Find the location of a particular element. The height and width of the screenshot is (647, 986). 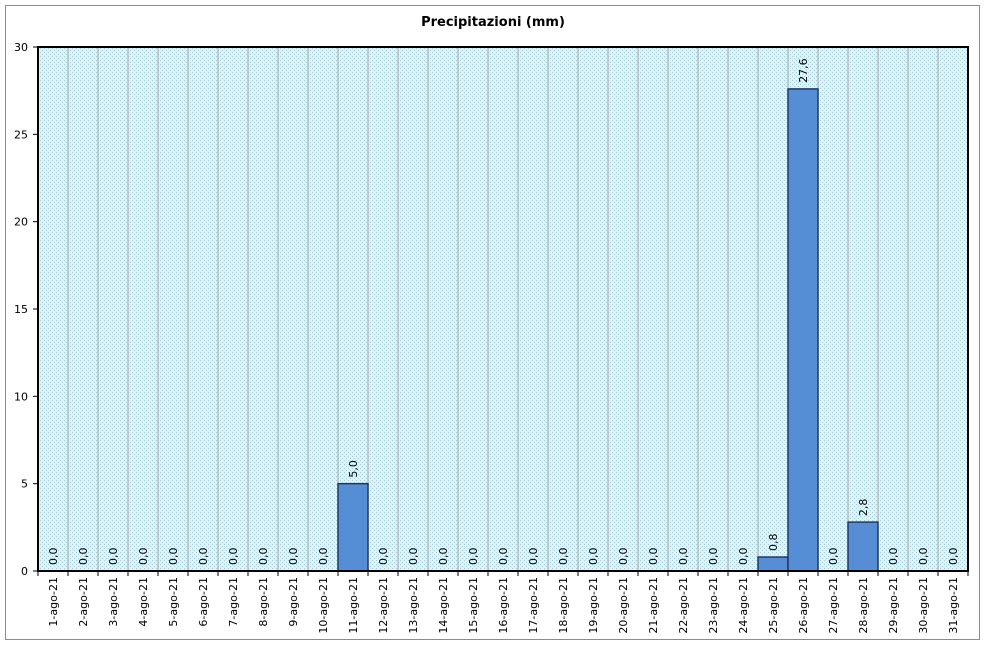

x-tick-label: 15-ago-21 is located at coordinates (473, 605).